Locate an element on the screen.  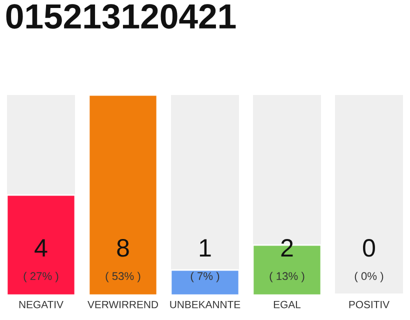
annotation: ( 53% ) is located at coordinates (123, 277).